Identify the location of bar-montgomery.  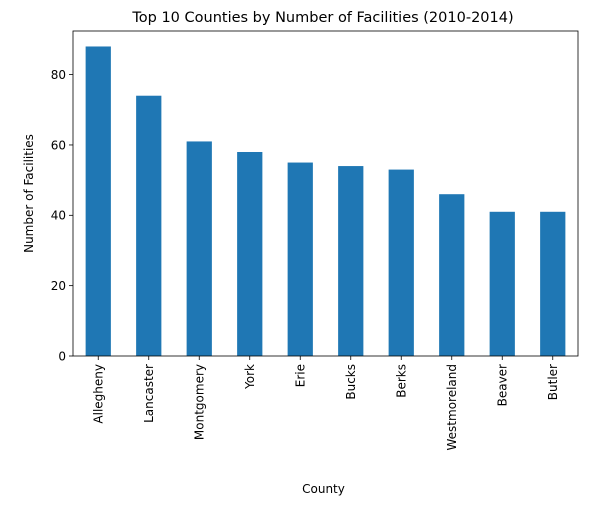
(199, 248).